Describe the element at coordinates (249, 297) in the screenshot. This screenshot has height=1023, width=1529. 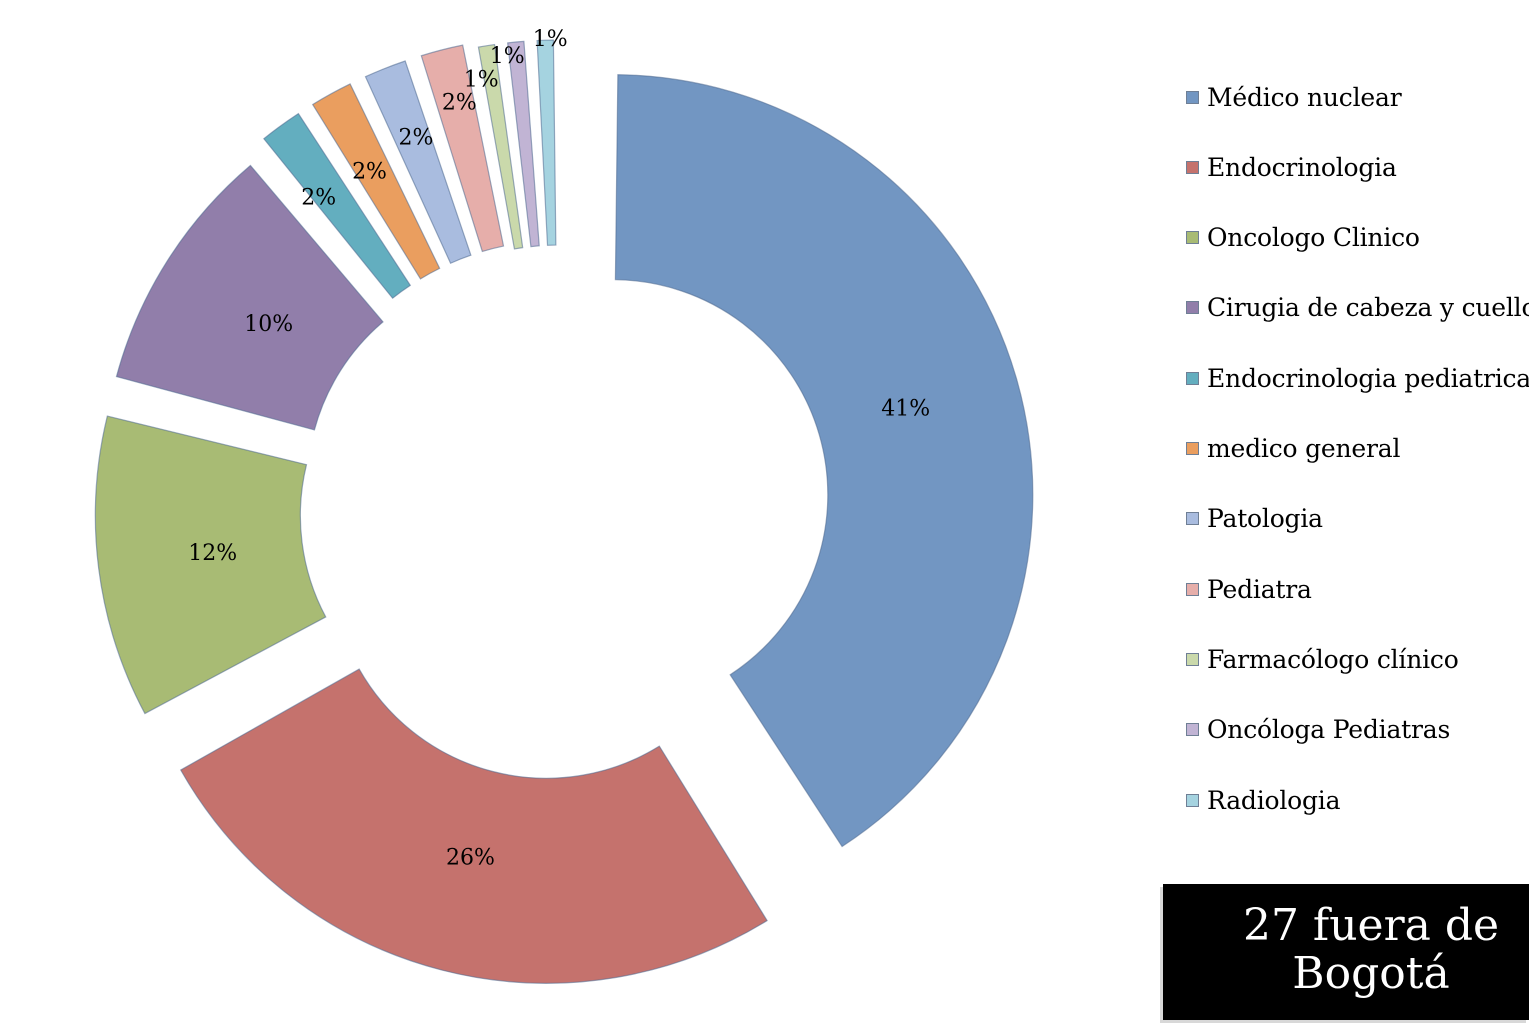
I see `slice-cirugia-de-cabeza-y-cuello` at that location.